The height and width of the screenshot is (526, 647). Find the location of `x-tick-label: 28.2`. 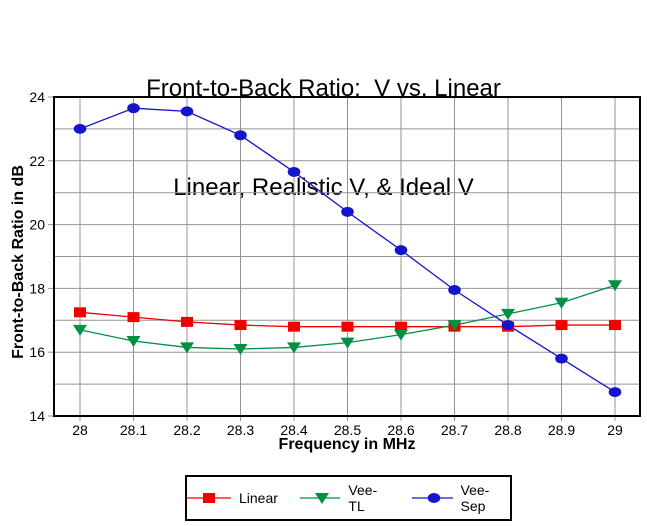

x-tick-label: 28.2 is located at coordinates (186, 430).